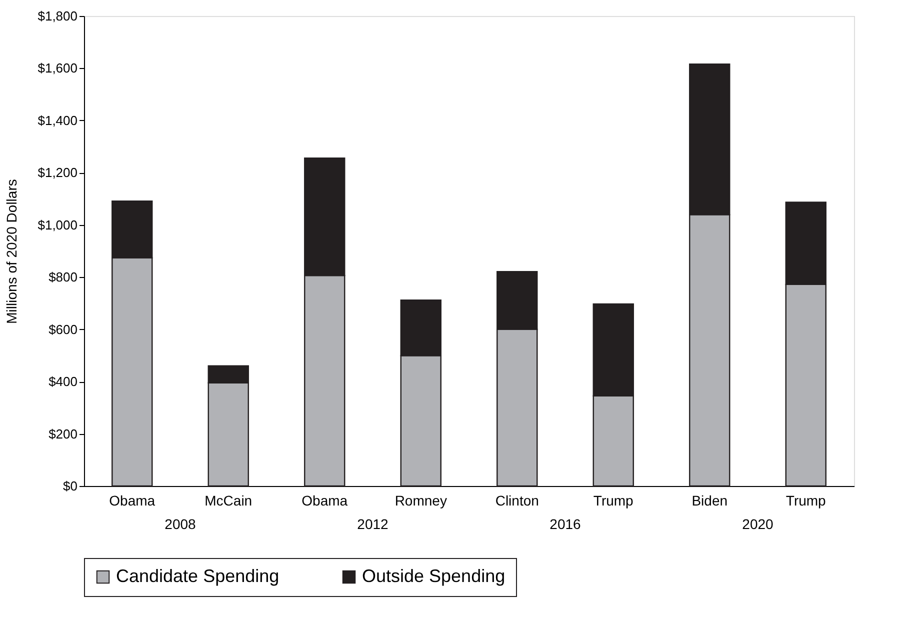 This screenshot has width=899, height=625. Describe the element at coordinates (58, 16) in the screenshot. I see `y-tick-label: $1,800` at that location.